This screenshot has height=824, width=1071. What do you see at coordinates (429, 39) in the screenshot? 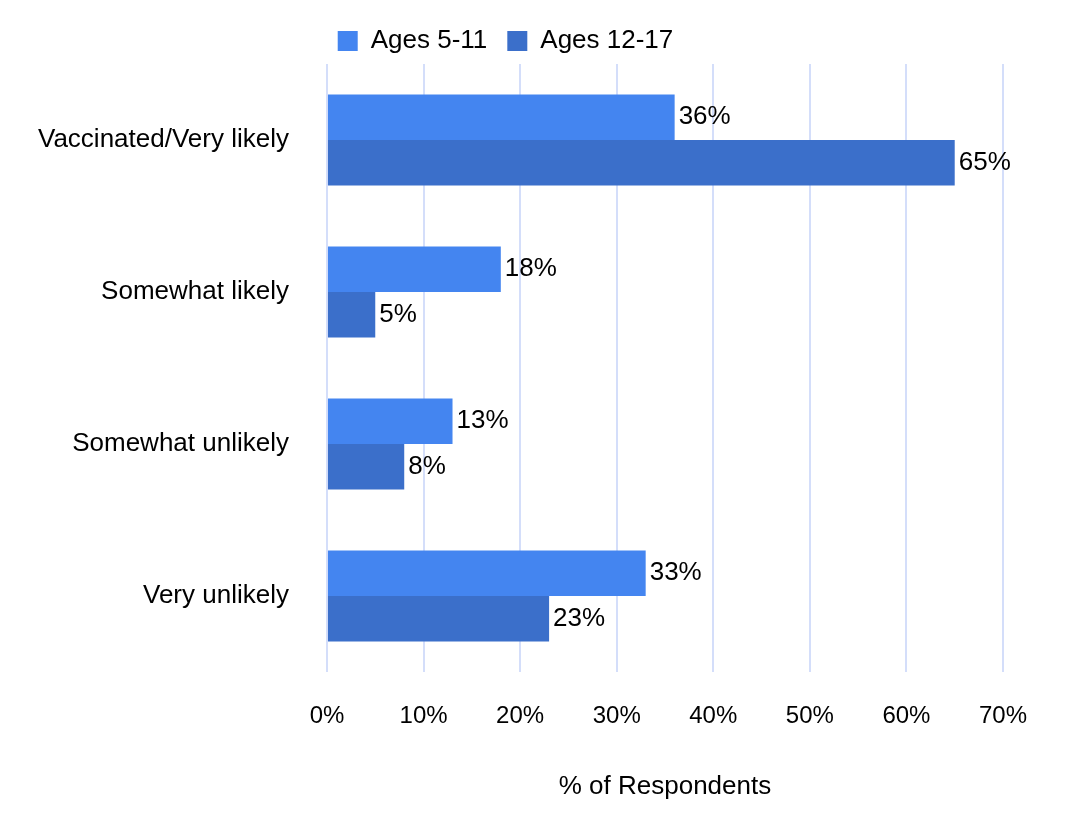
I see `legend-label: Ages 5-11` at bounding box center [429, 39].